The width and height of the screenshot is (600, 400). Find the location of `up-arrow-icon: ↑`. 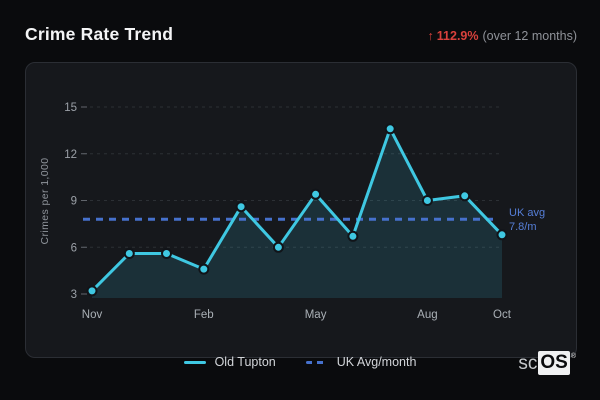

up-arrow-icon: ↑ is located at coordinates (430, 36).